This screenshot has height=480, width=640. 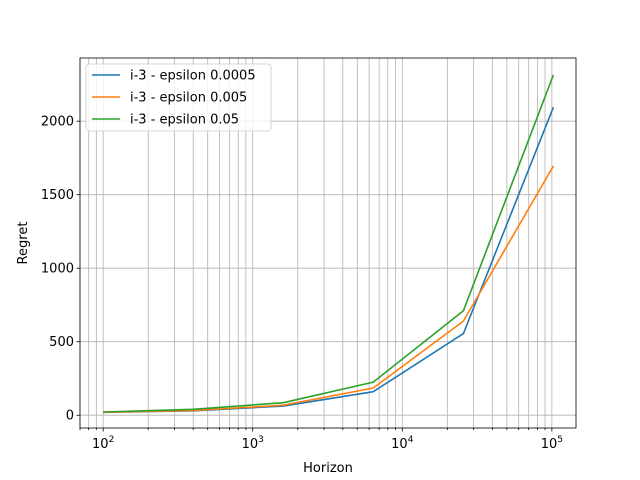 What do you see at coordinates (253, 443) in the screenshot?
I see `x-tick-label: 10³` at bounding box center [253, 443].